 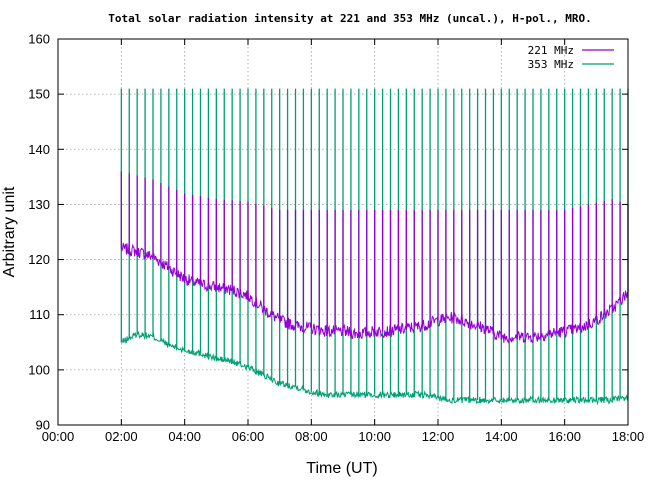 What do you see at coordinates (628, 436) in the screenshot?
I see `x-tick-label: 18:00` at bounding box center [628, 436].